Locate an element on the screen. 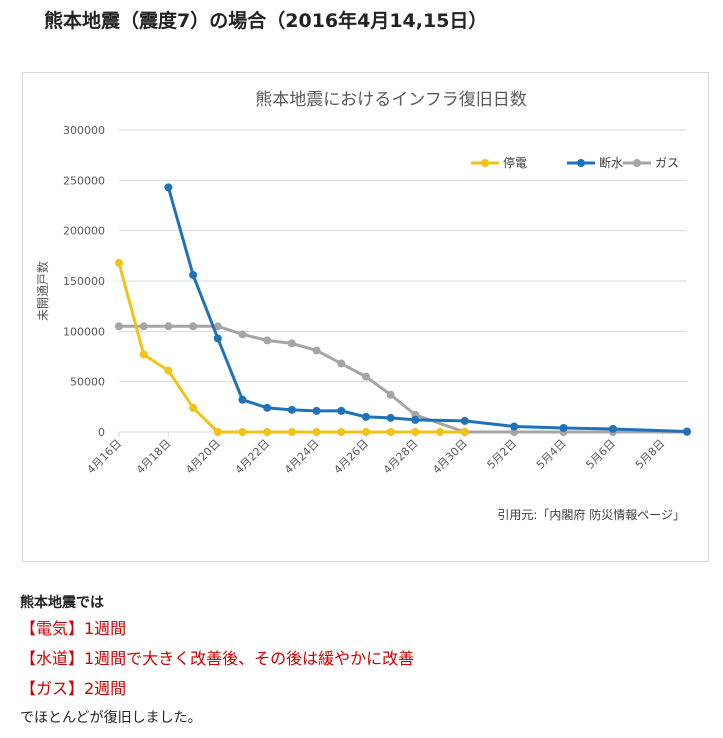  x-tick-label: 5月6日 is located at coordinates (600, 454).